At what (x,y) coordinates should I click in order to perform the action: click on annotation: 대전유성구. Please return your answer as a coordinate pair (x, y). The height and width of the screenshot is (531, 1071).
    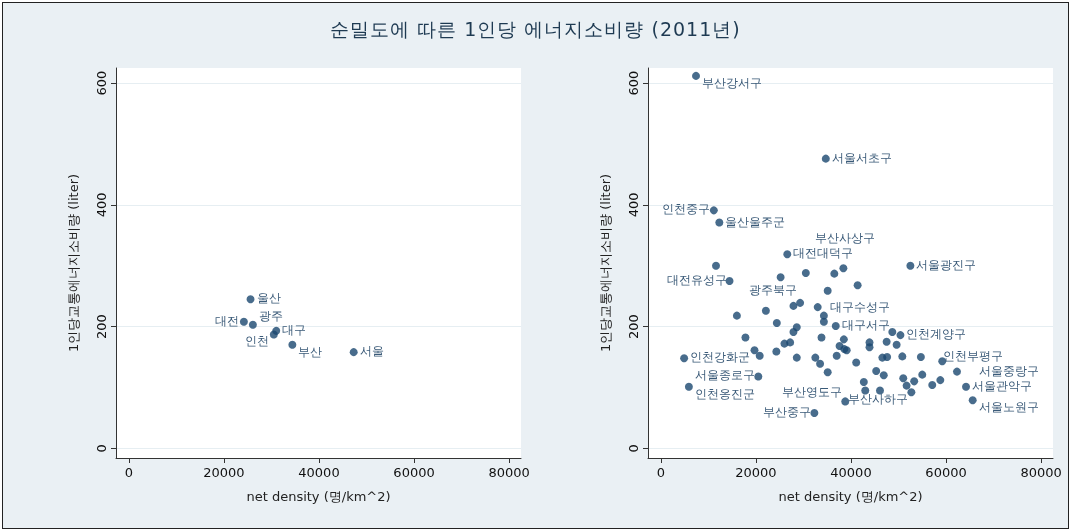
    Looking at the image, I should click on (696, 279).